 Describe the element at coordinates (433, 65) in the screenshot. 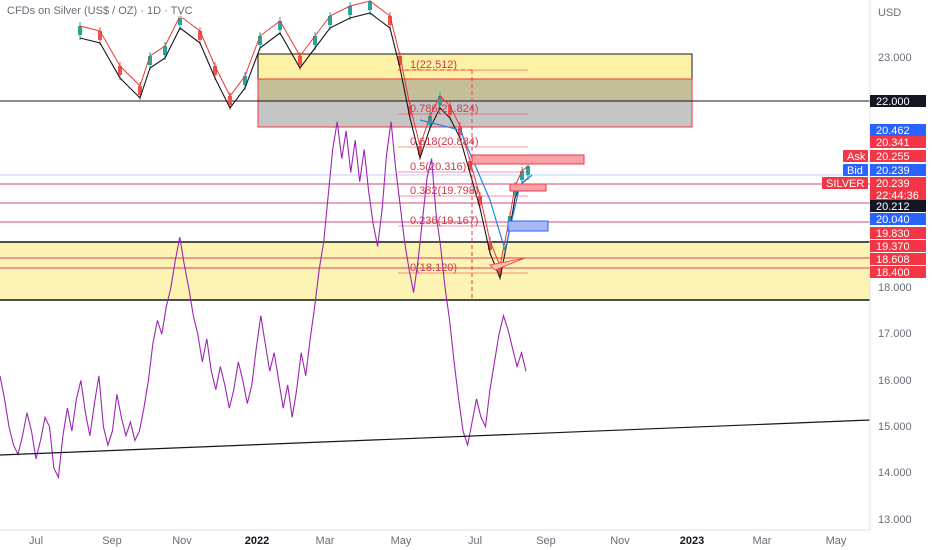

I see `fib-level-label: 1(22.512)` at that location.